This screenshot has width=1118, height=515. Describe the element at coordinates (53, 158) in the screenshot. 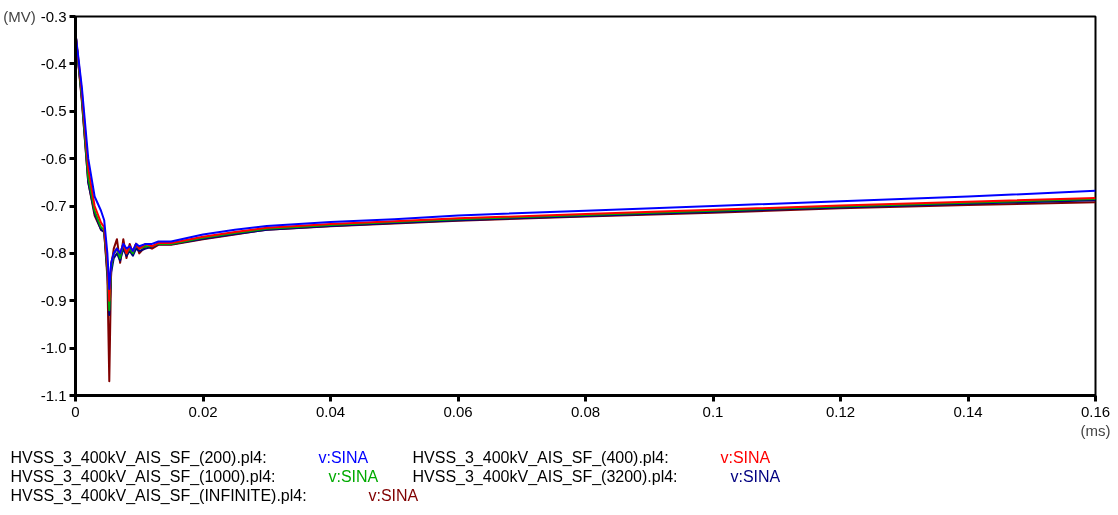

I see `y-tick-label: -0.6` at that location.